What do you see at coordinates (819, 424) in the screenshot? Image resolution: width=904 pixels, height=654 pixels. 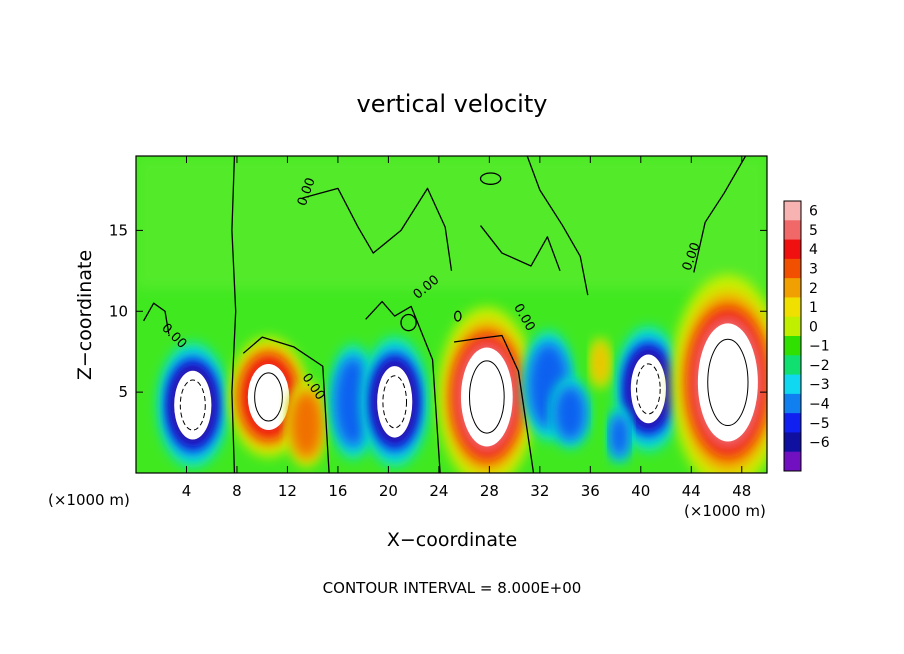 I see `colorbar-label: −5` at bounding box center [819, 424].